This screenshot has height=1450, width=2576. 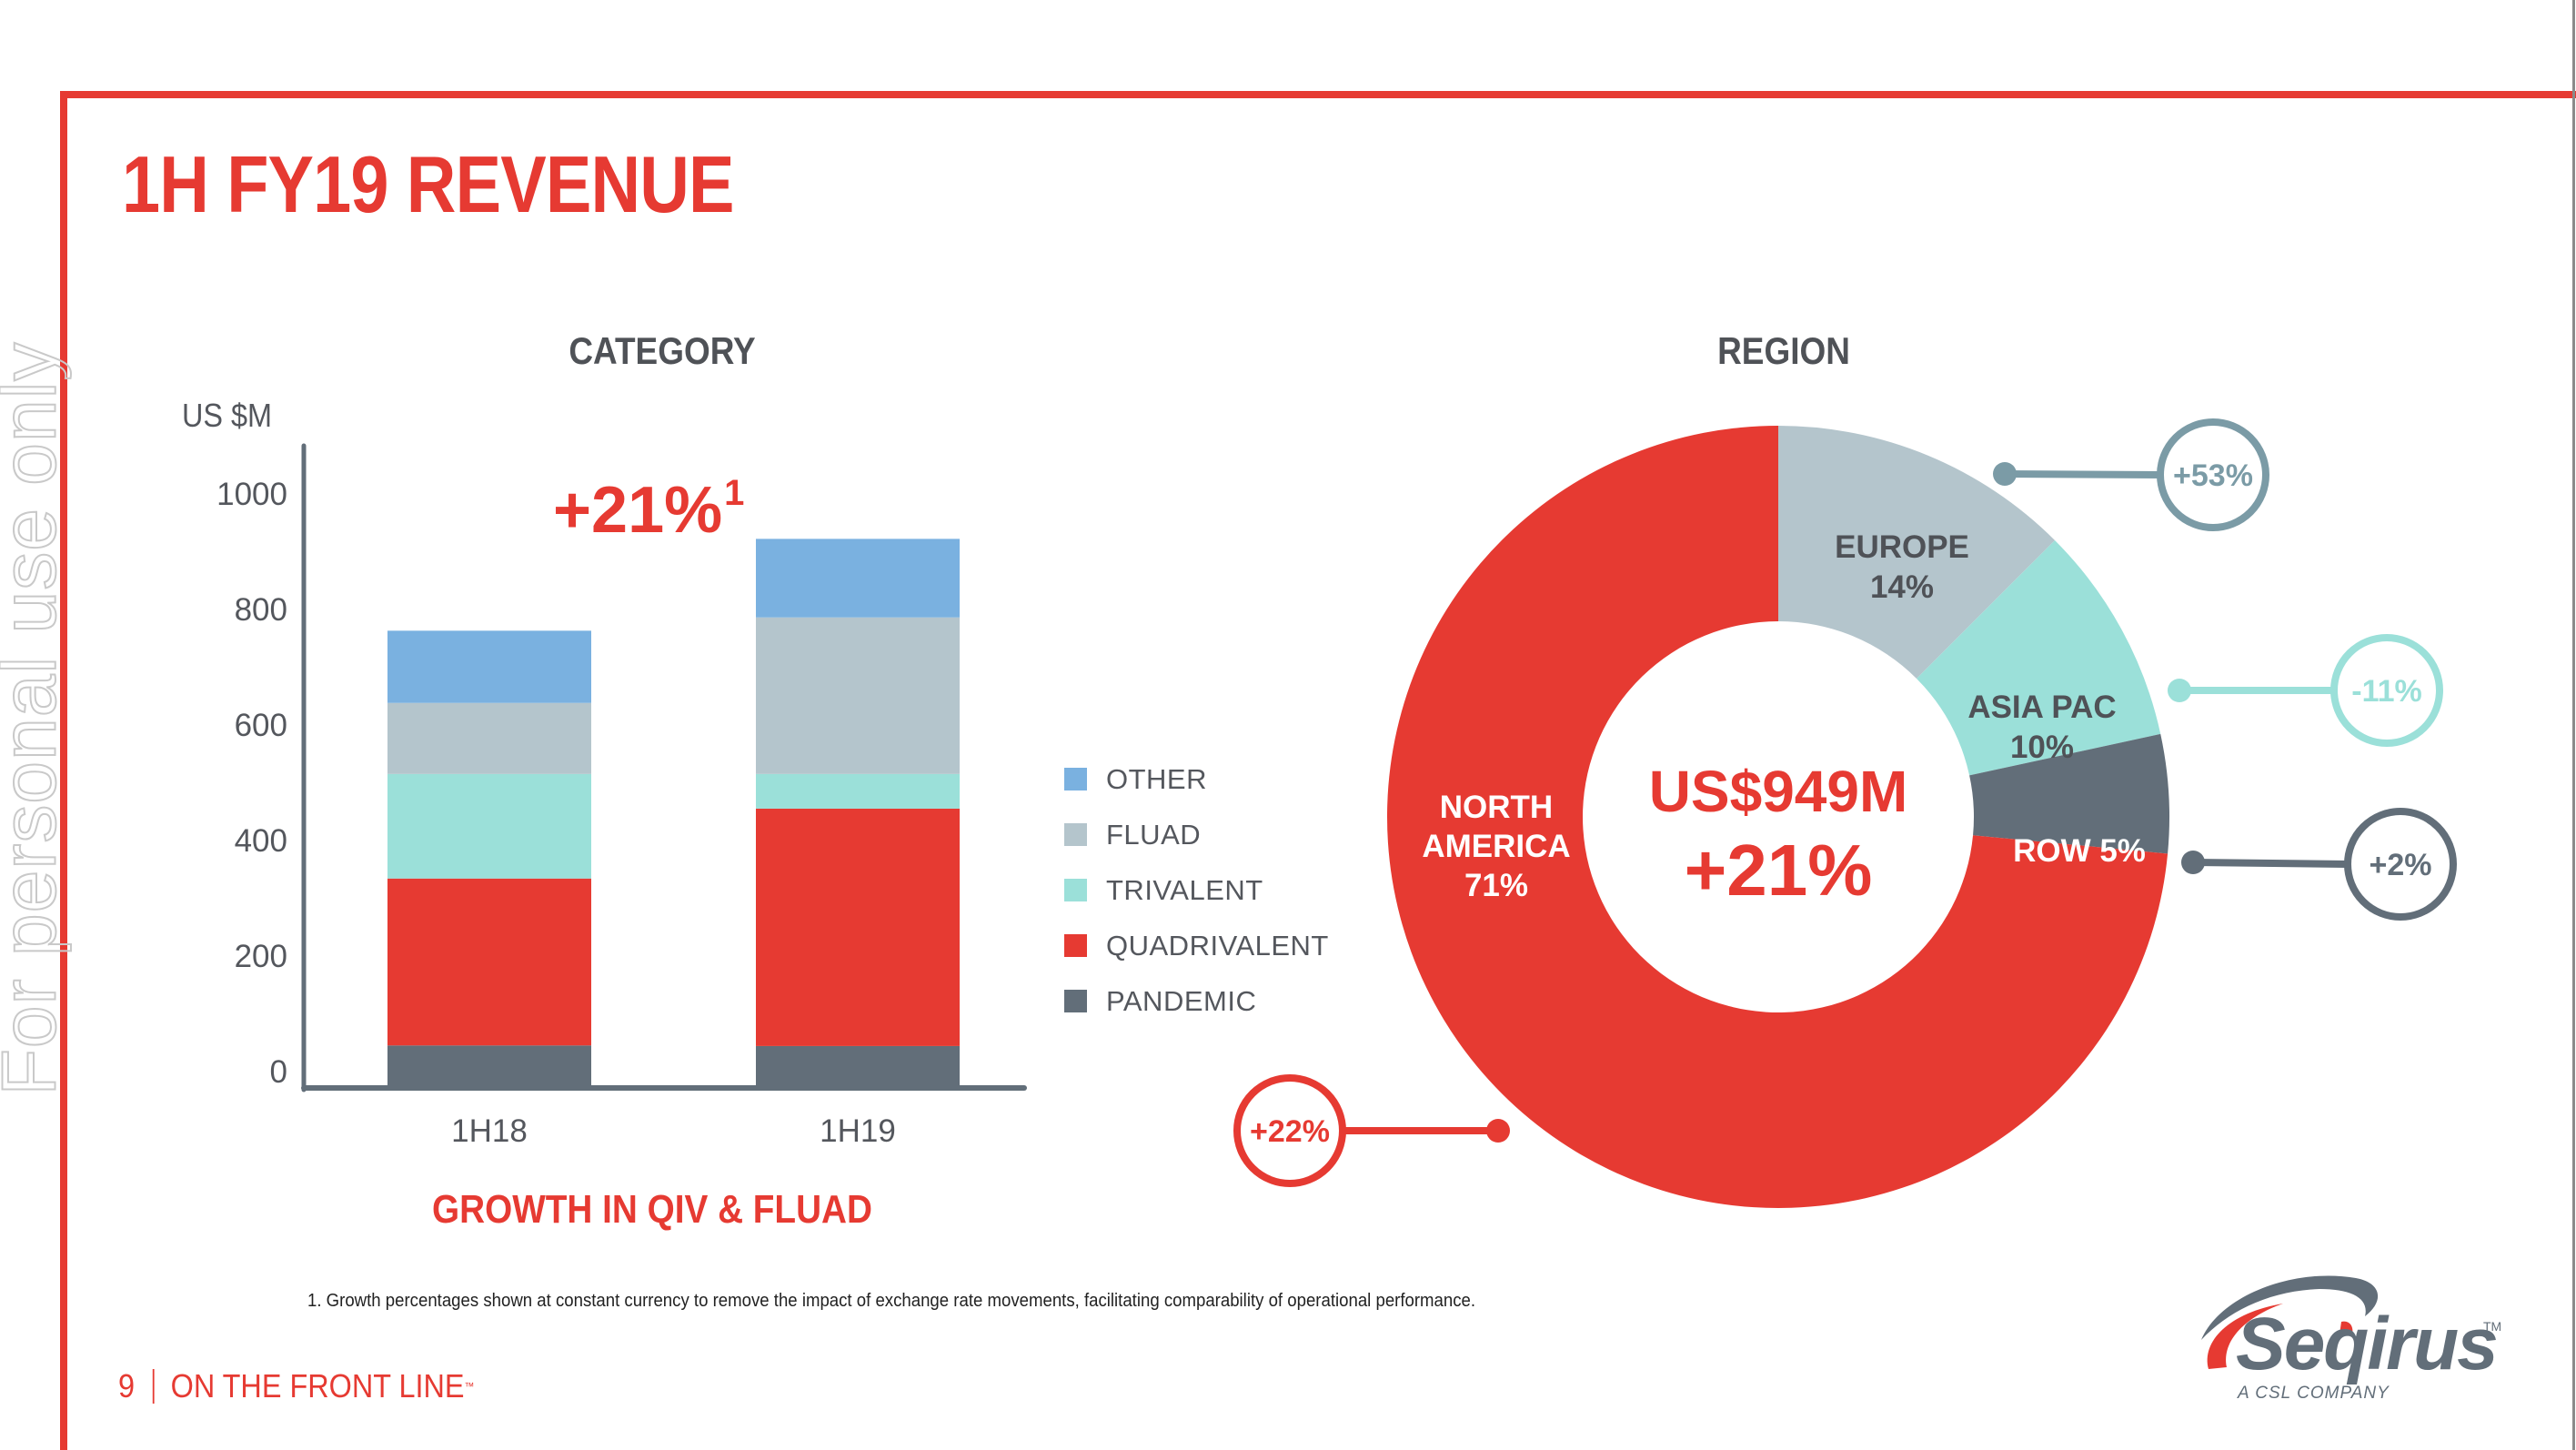 I want to click on logo-swoosh-red-icon, so click(x=2245, y=1337).